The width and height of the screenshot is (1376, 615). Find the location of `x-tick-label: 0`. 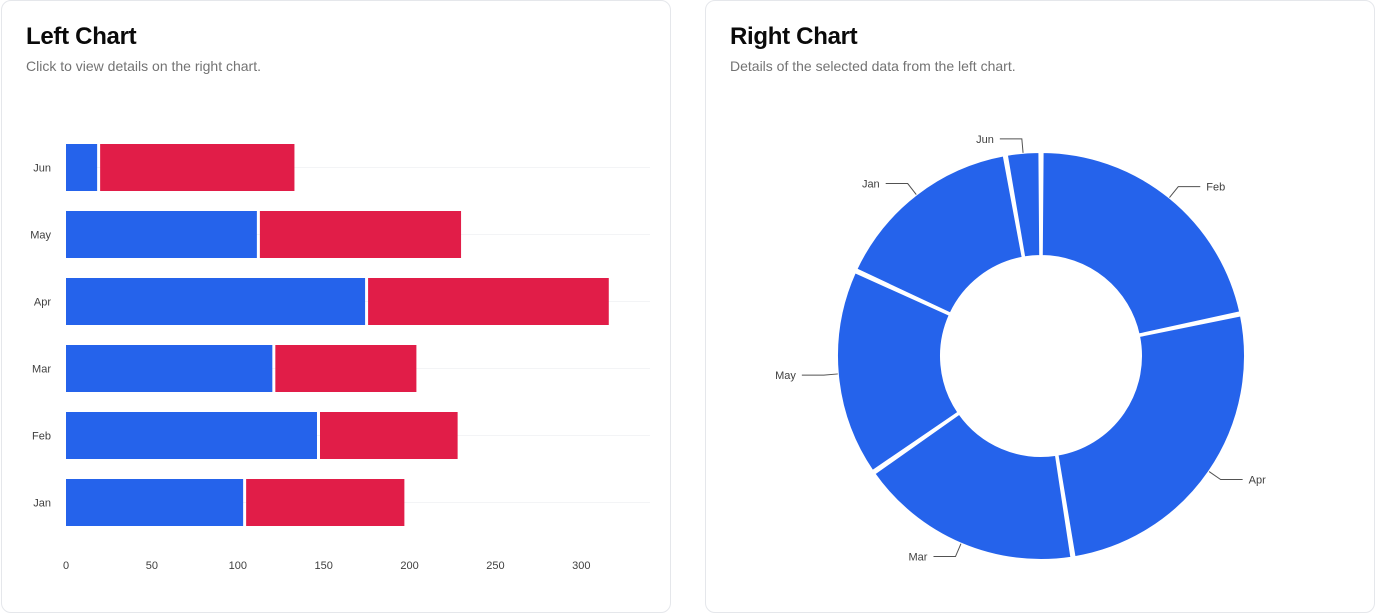

x-tick-label: 0 is located at coordinates (66, 566).